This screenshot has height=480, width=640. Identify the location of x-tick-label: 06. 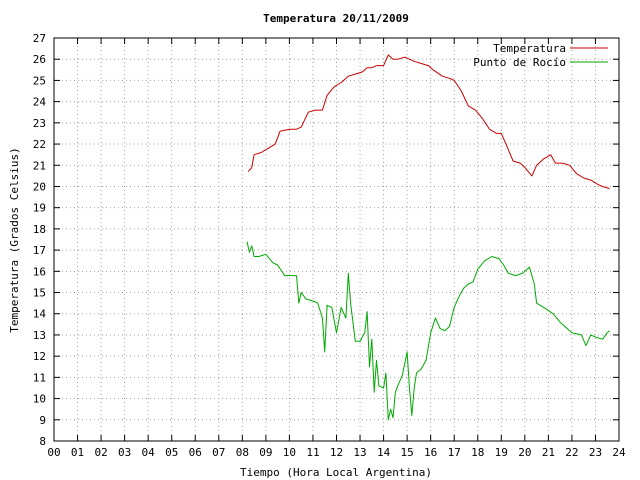
(195, 452).